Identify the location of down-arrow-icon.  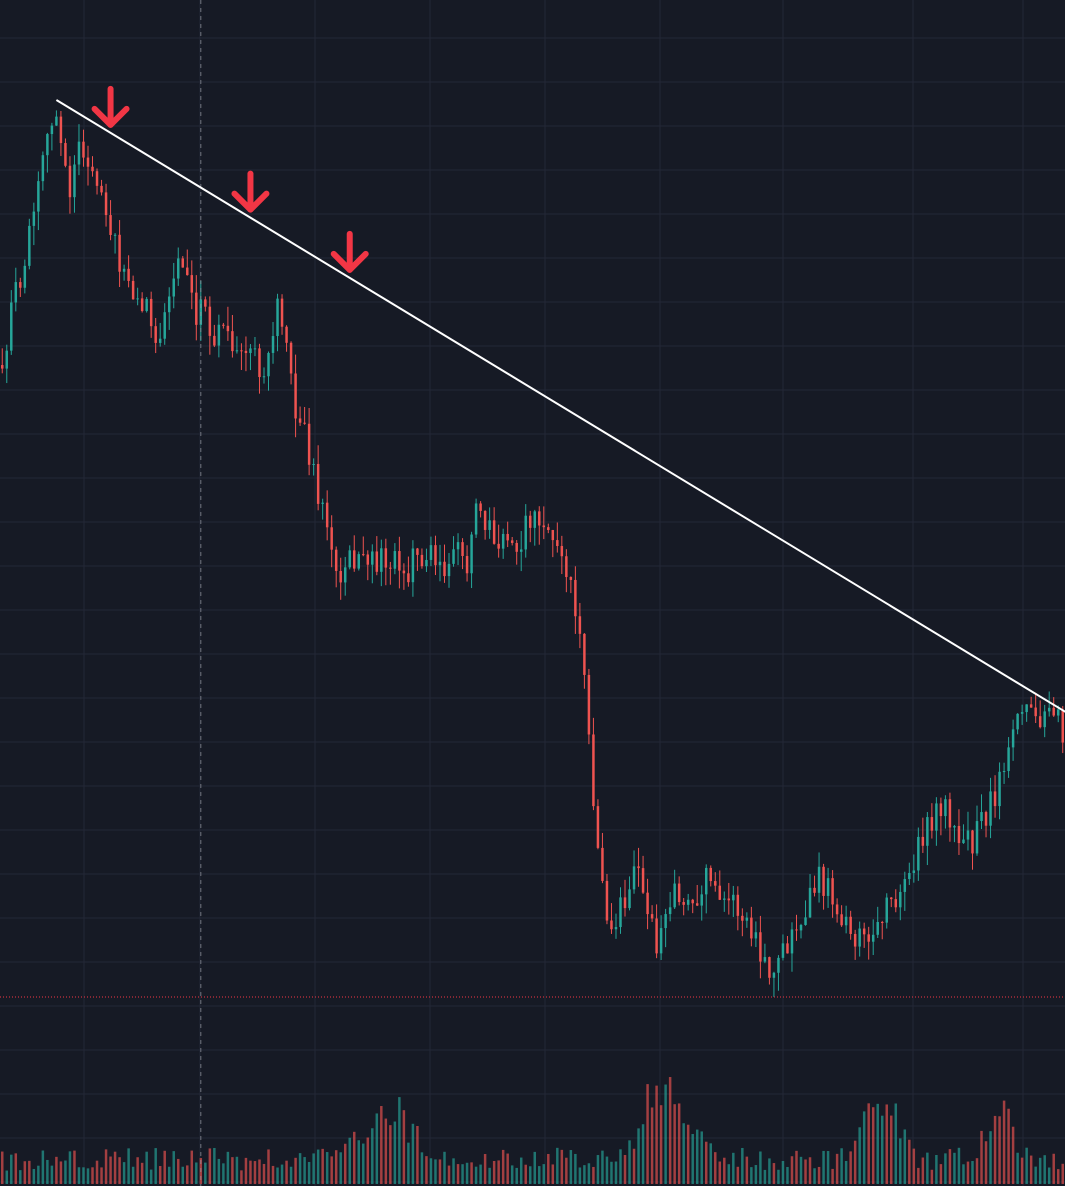
(110, 106).